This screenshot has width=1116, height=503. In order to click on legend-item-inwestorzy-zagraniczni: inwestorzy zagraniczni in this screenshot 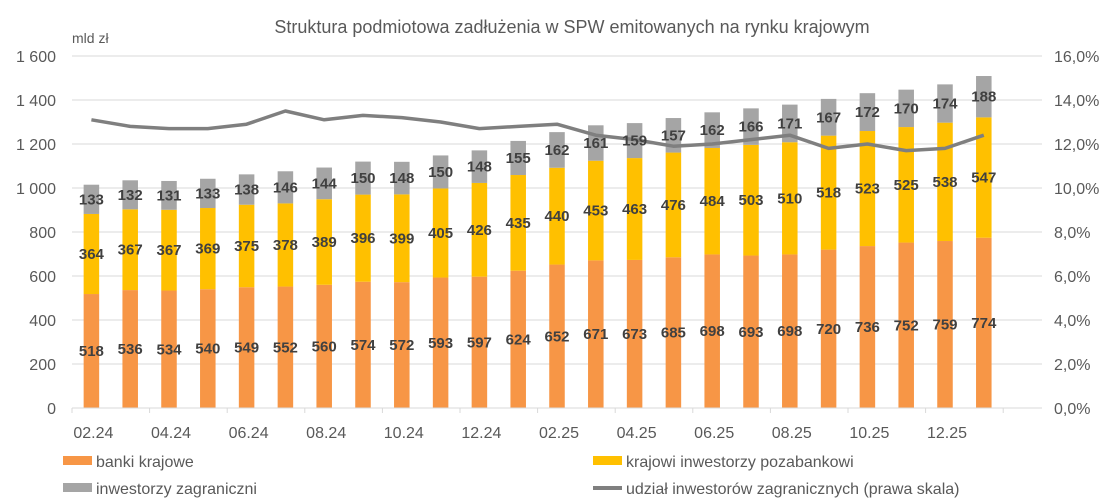, I will do `click(160, 489)`.